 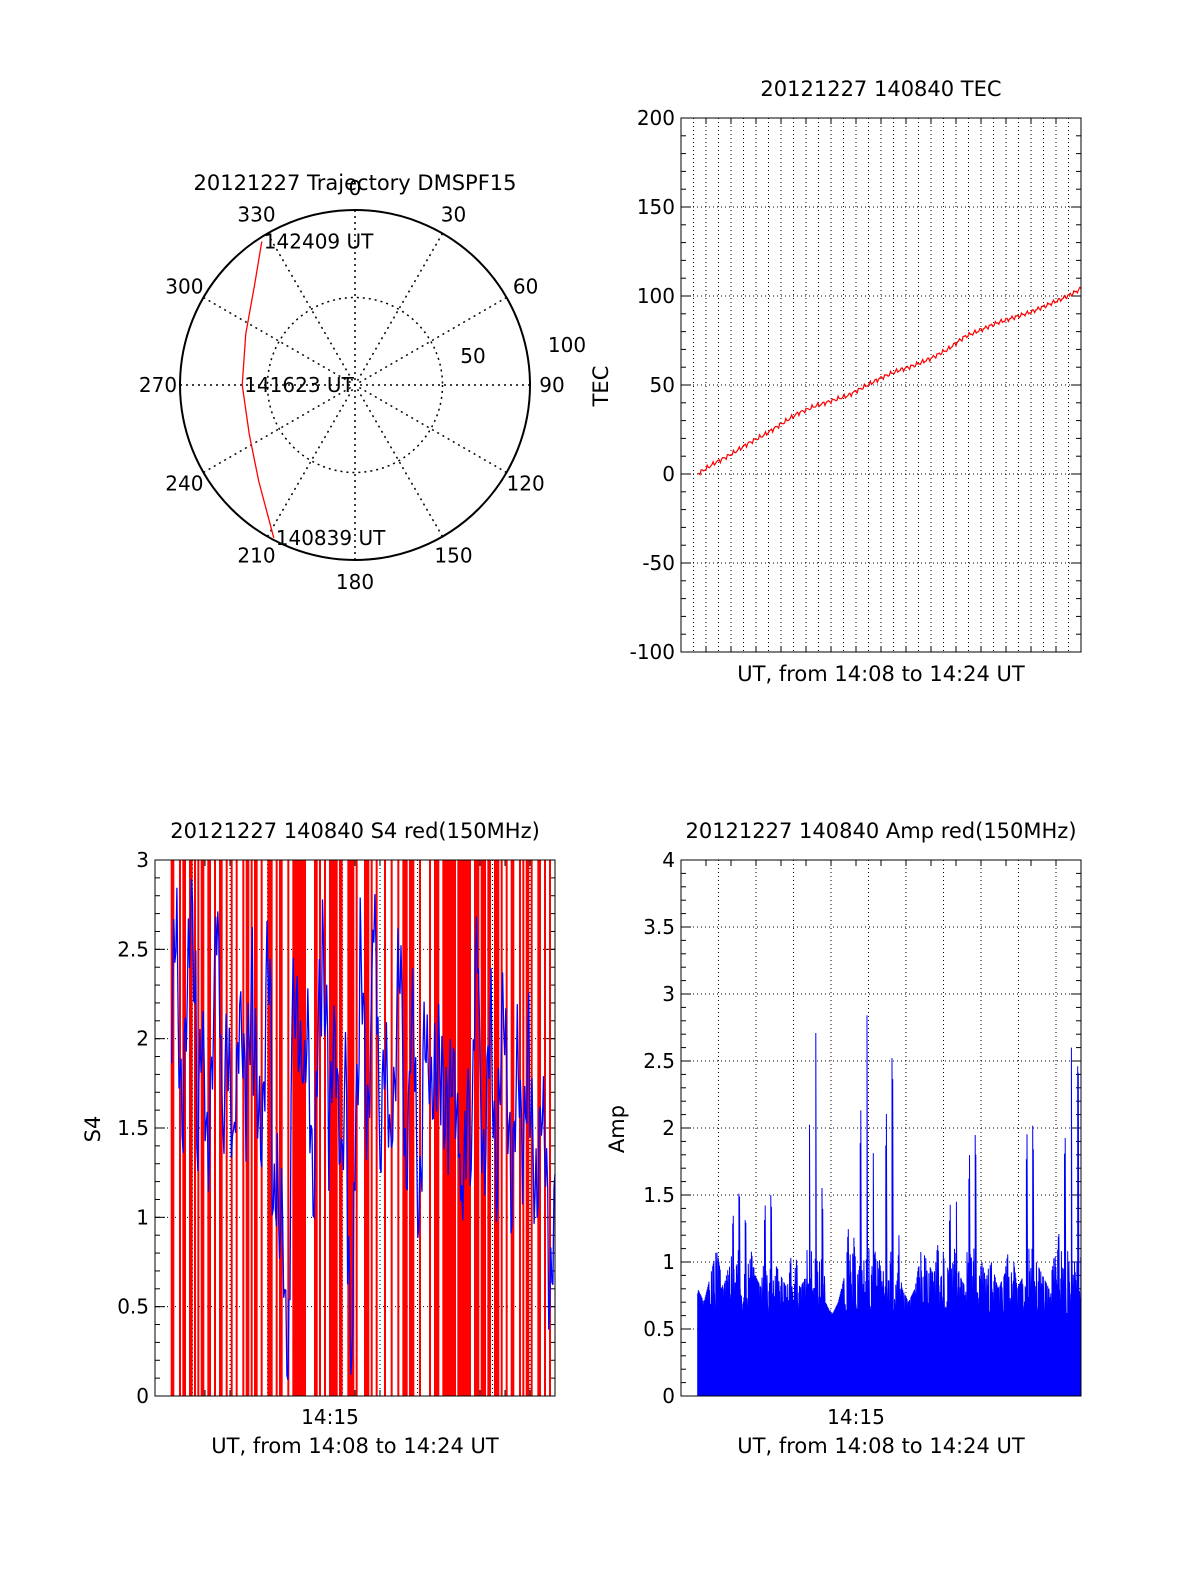 What do you see at coordinates (889, 1206) in the screenshot?
I see `amp-blue-series` at bounding box center [889, 1206].